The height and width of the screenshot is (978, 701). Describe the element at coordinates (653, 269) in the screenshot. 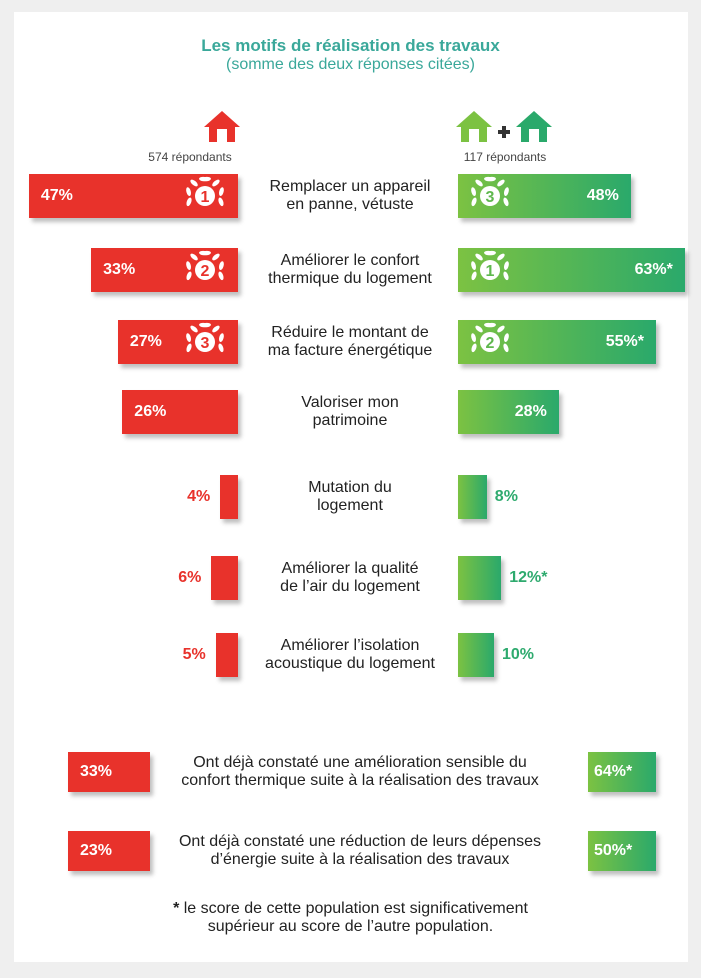

I see `value-label: 63%*` at that location.